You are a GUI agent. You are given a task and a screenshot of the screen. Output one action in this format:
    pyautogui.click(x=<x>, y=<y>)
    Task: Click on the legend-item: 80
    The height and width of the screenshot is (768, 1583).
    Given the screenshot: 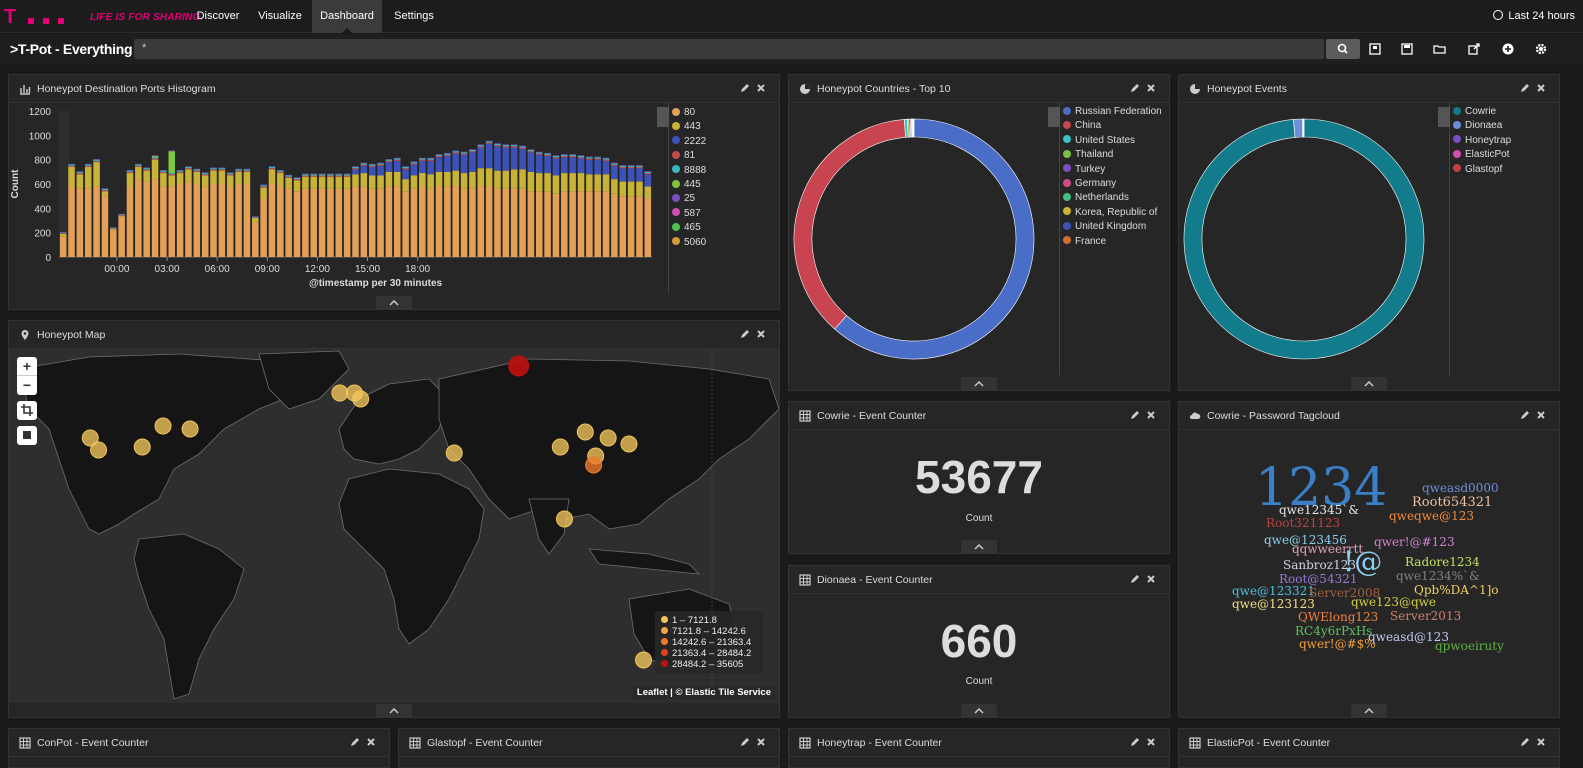 What is the action you would take?
    pyautogui.click(x=683, y=112)
    